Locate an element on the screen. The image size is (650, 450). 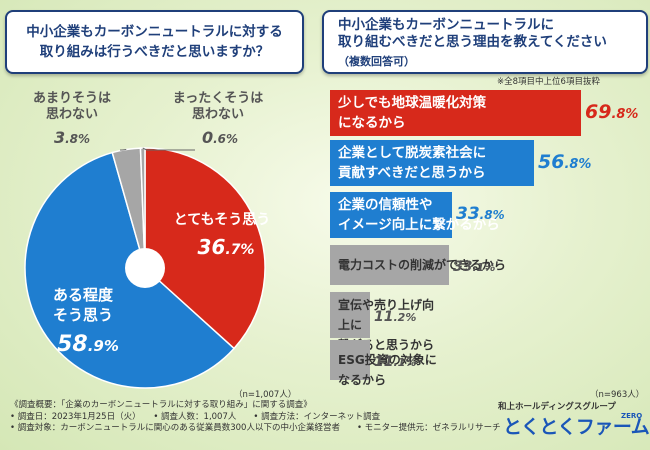
bar-value-6-integer: 11 is located at coordinates (384, 362).